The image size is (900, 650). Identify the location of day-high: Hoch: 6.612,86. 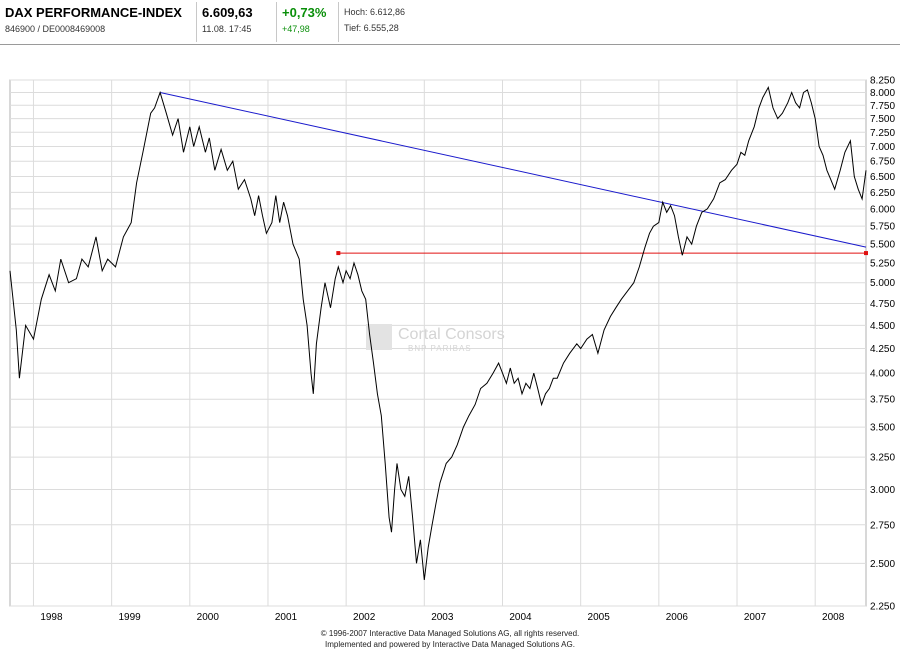
(375, 12).